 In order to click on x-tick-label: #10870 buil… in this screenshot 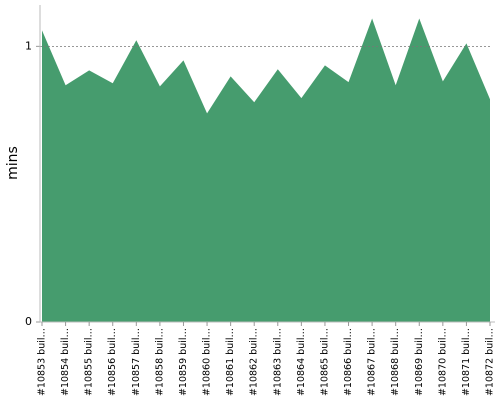, I will do `click(442, 362)`.